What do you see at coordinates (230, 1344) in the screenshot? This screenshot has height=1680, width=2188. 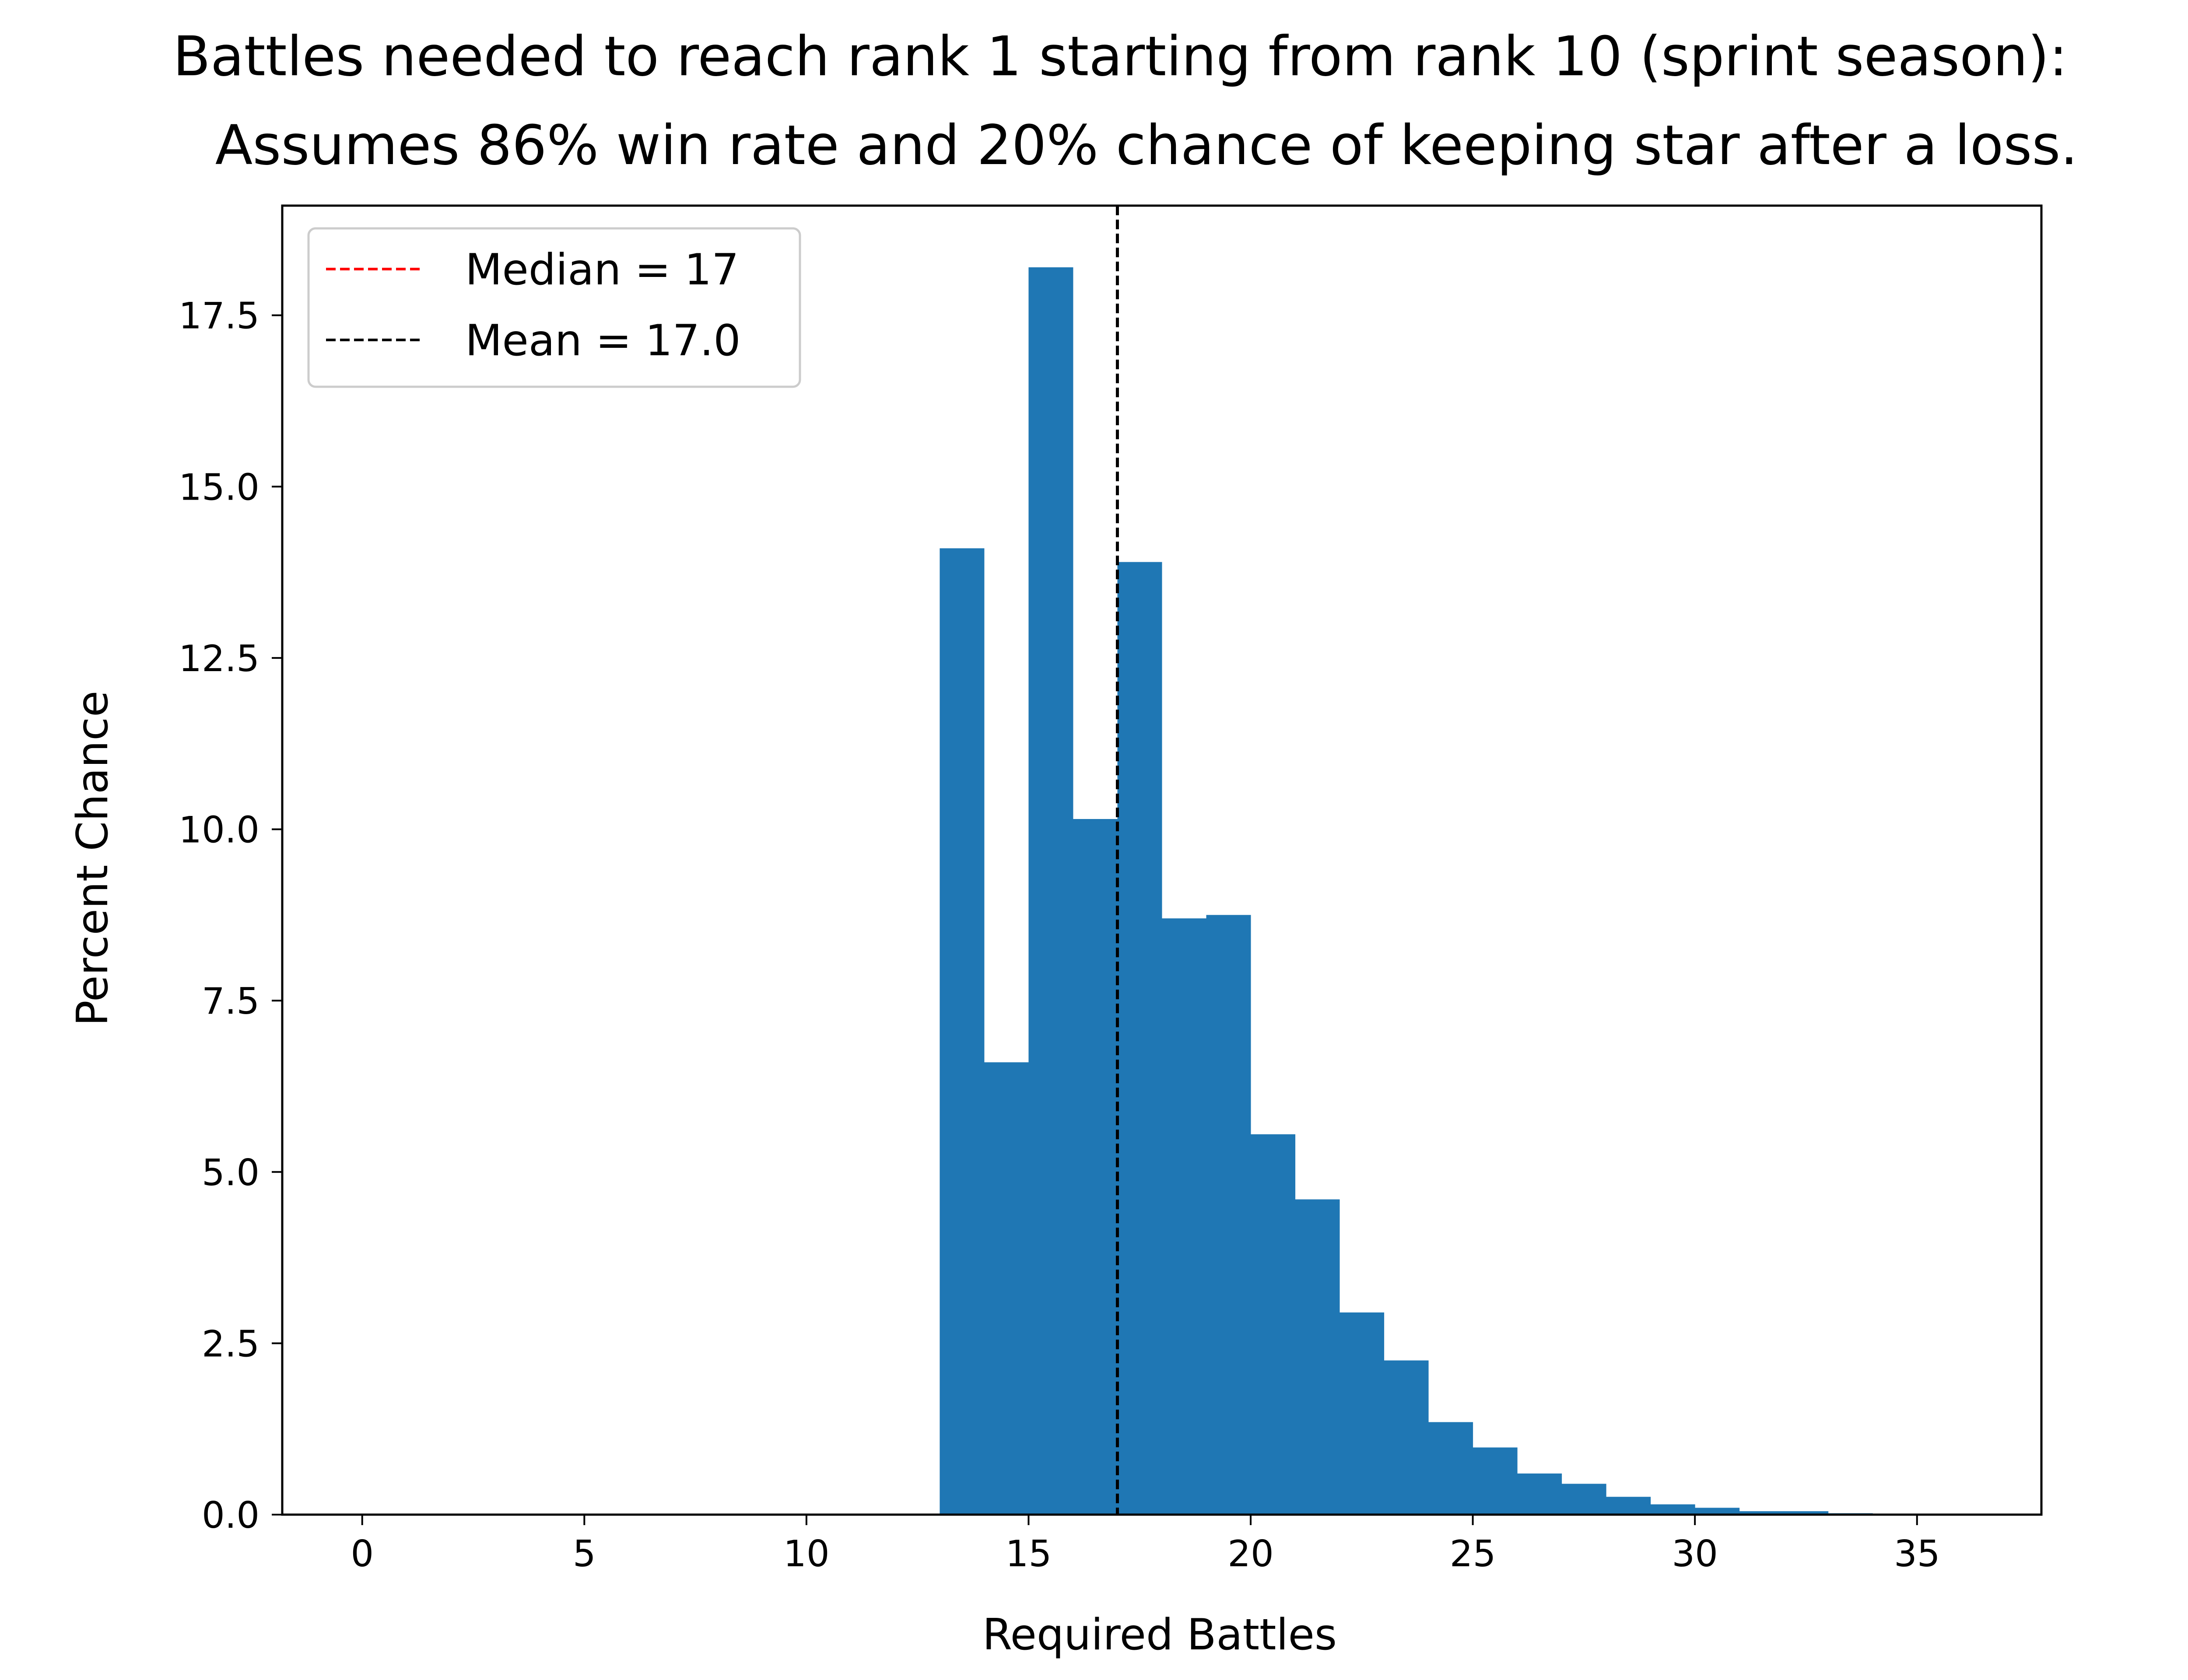 I see `y-tick-label: 2.5` at bounding box center [230, 1344].